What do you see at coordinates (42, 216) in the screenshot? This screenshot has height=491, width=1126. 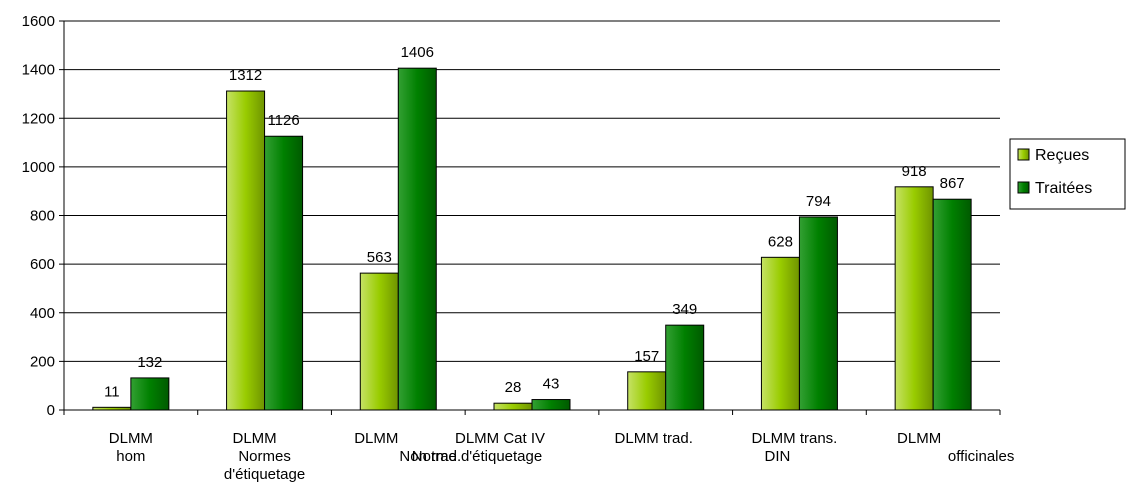 I see `y-tick-label: 800` at bounding box center [42, 216].